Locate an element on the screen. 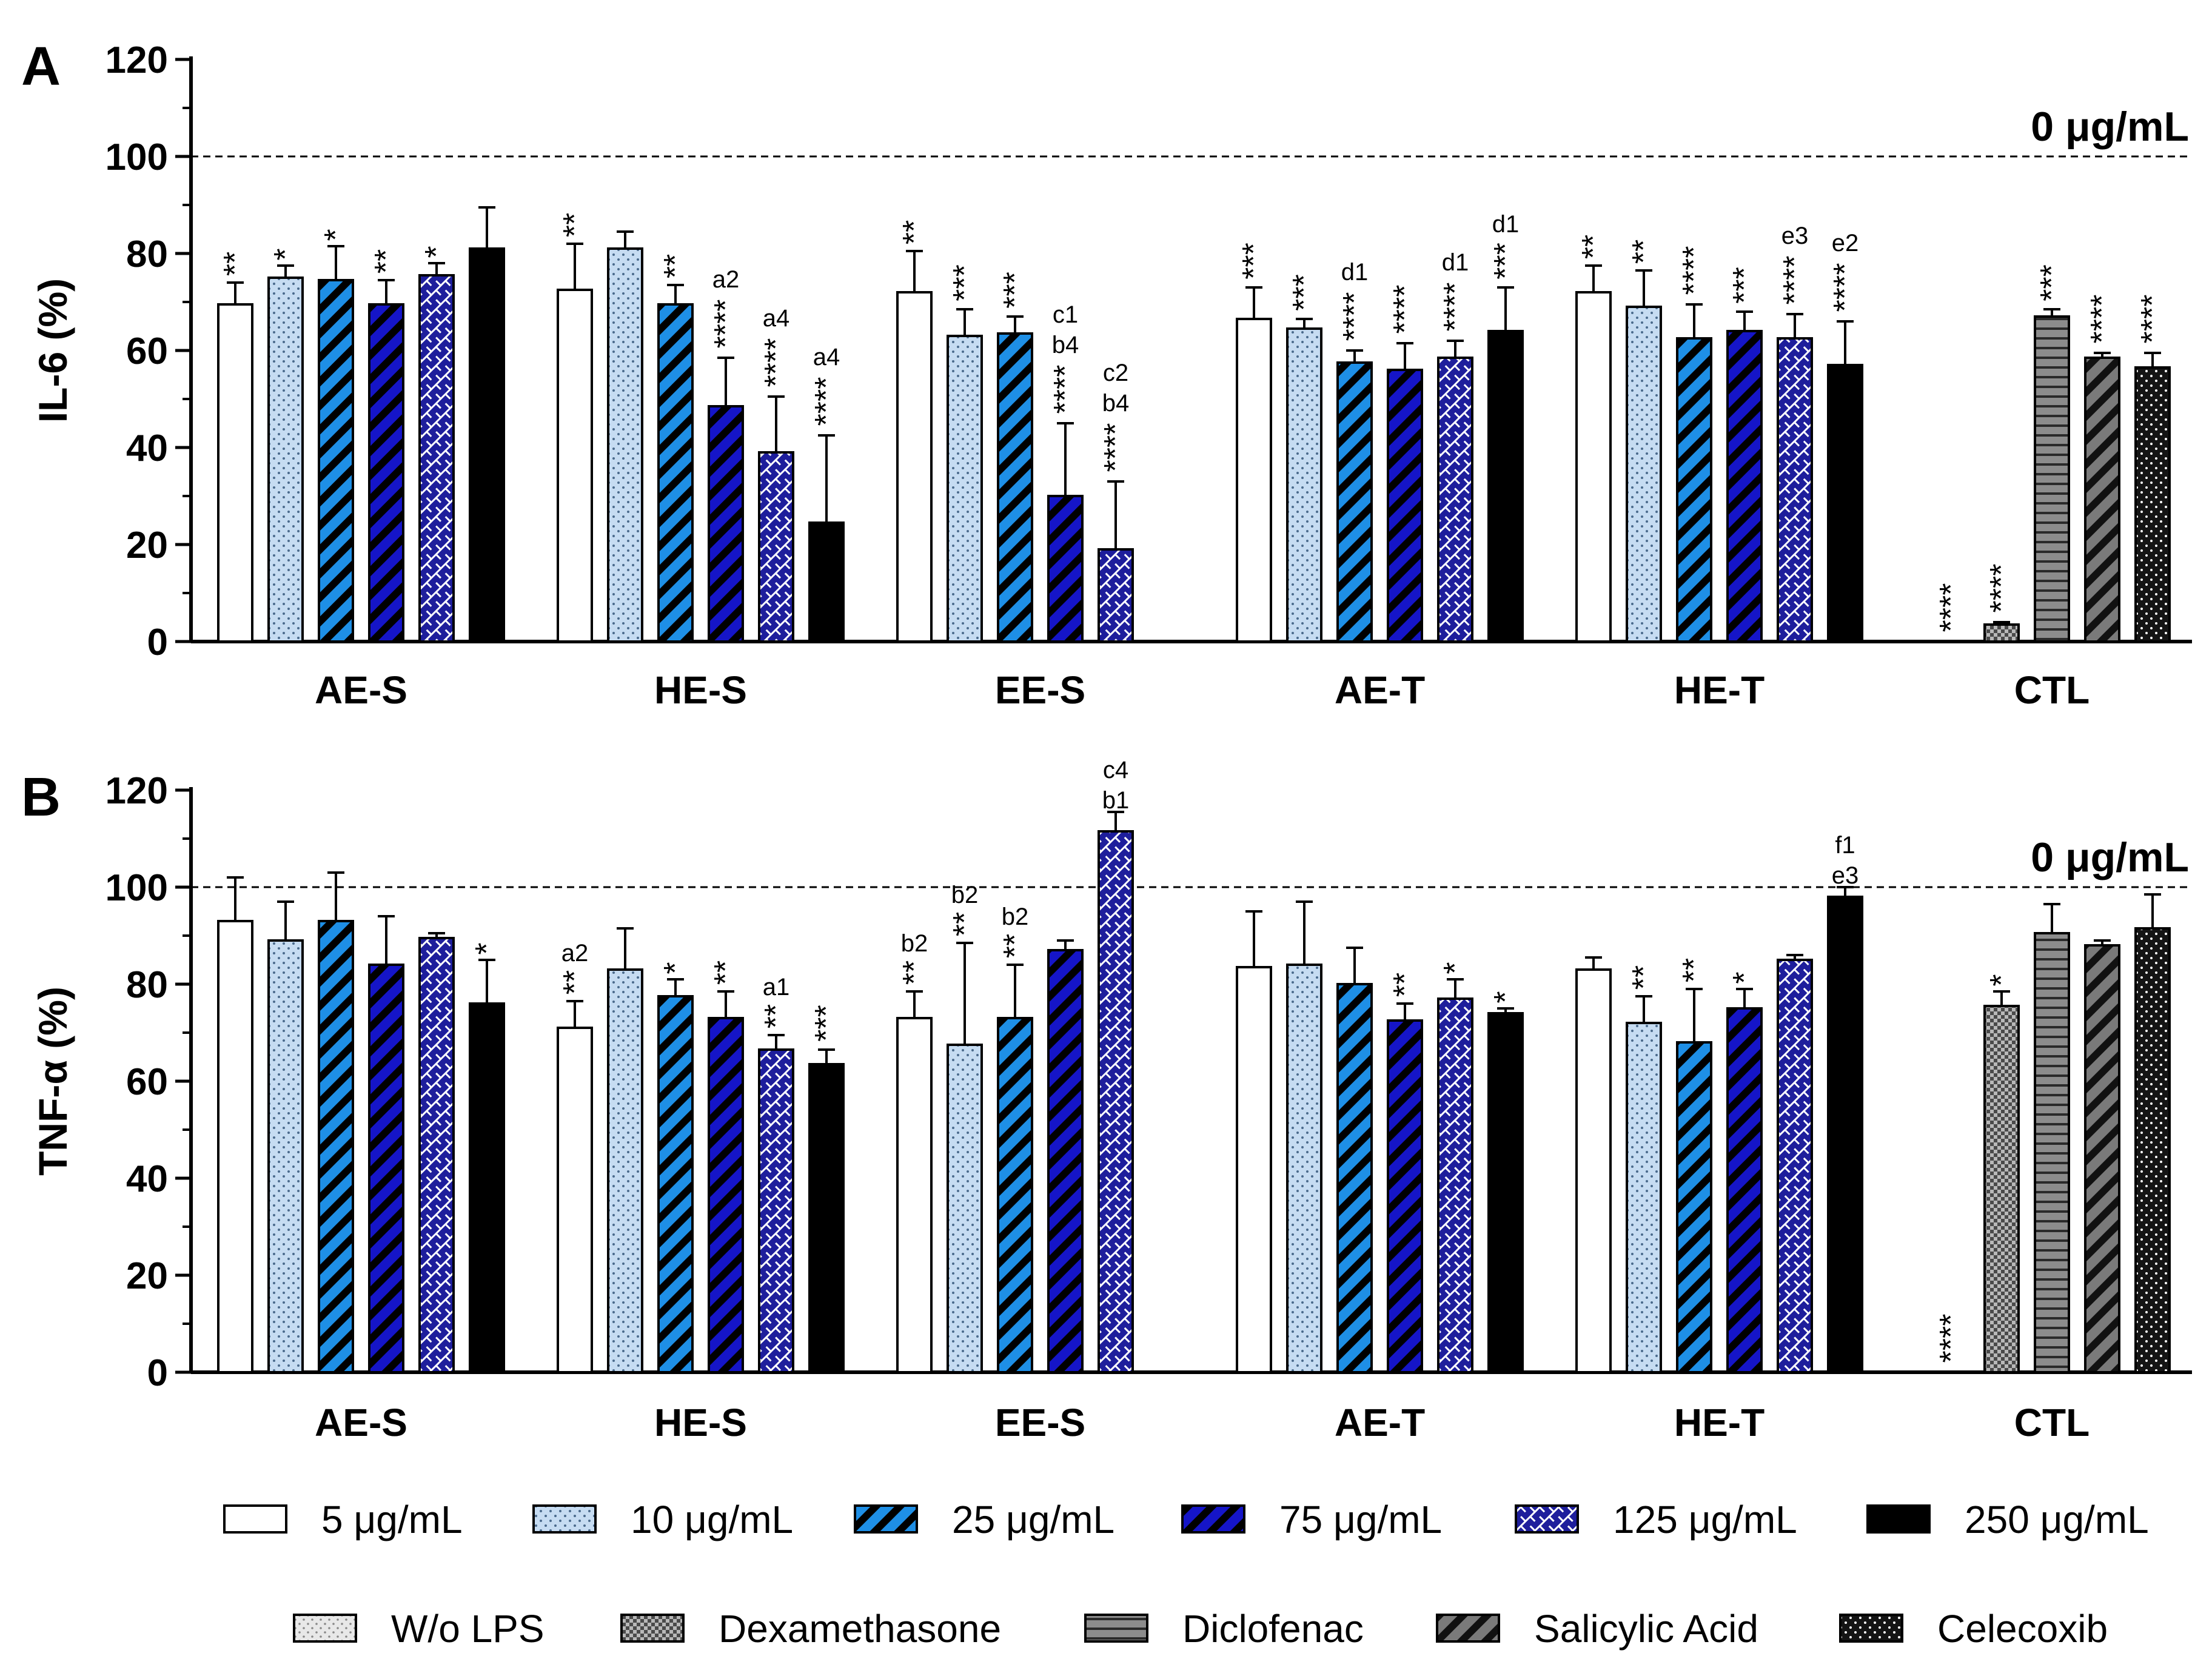 The width and height of the screenshot is (2212, 1673). legend-swatch-75-ug-ml is located at coordinates (1213, 1519).